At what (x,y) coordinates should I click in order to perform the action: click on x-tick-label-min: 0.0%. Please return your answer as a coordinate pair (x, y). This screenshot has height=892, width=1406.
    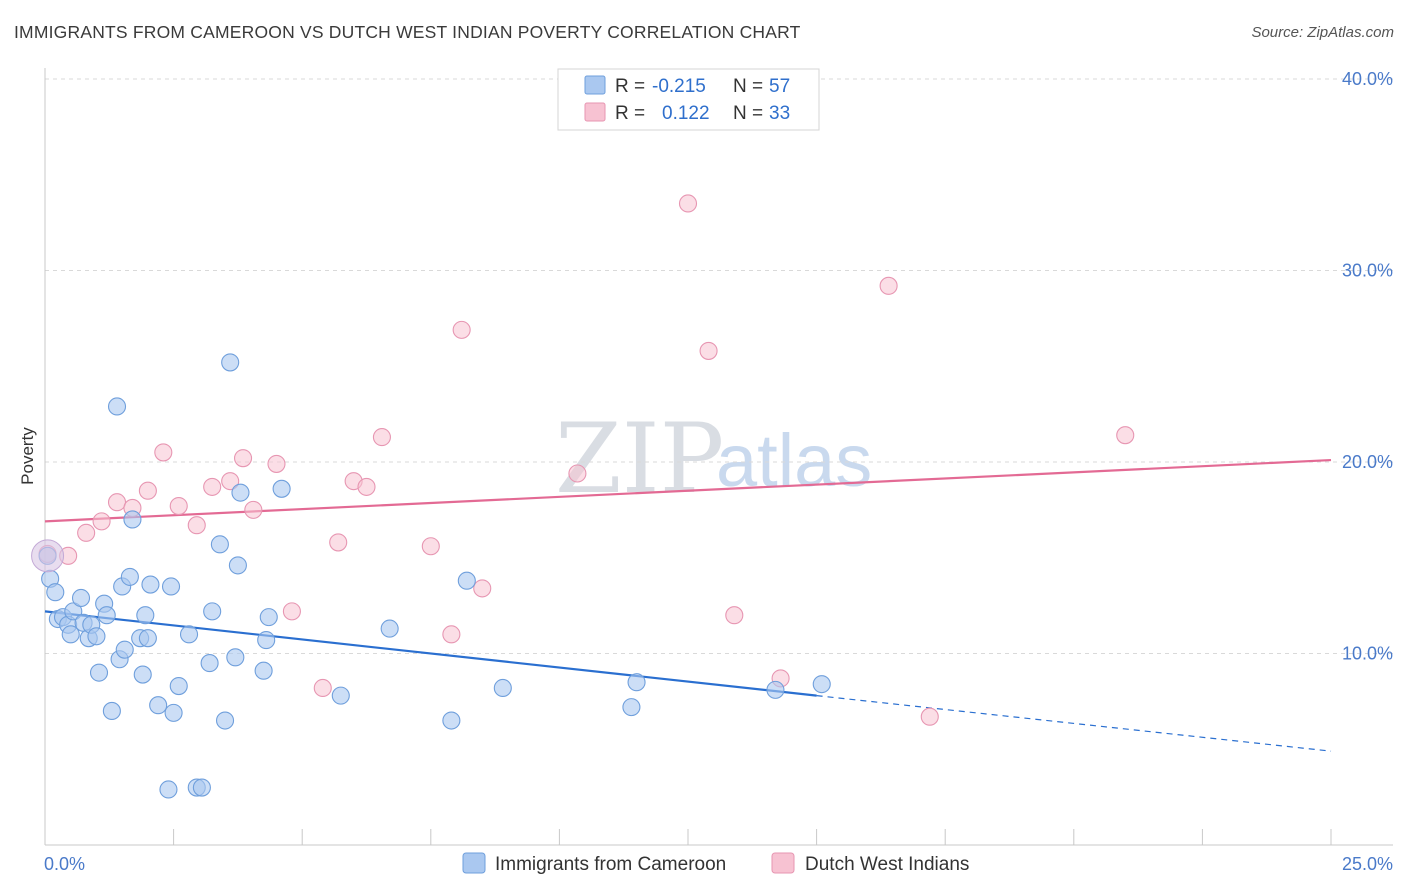
    Looking at the image, I should click on (64, 864).